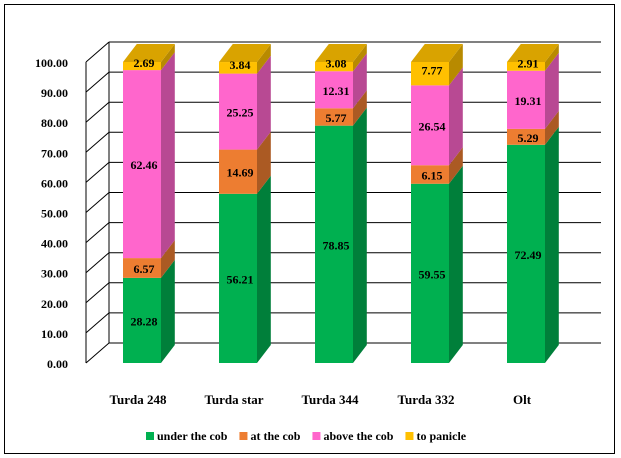  What do you see at coordinates (54, 274) in the screenshot?
I see `y-tick-label: 30.00` at bounding box center [54, 274].